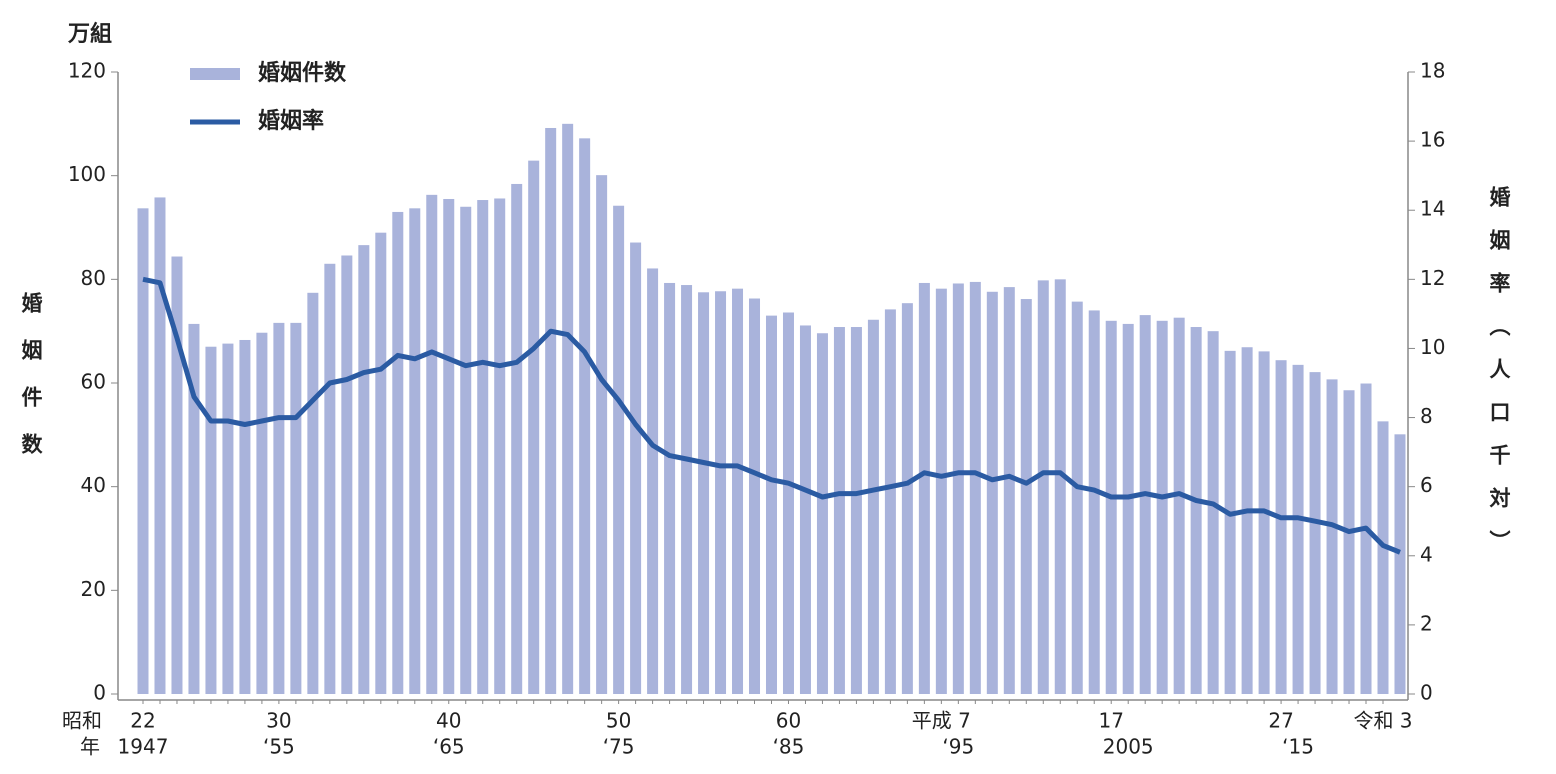  What do you see at coordinates (1432, 140) in the screenshot?
I see `y2-tick-label: 16` at bounding box center [1432, 140].